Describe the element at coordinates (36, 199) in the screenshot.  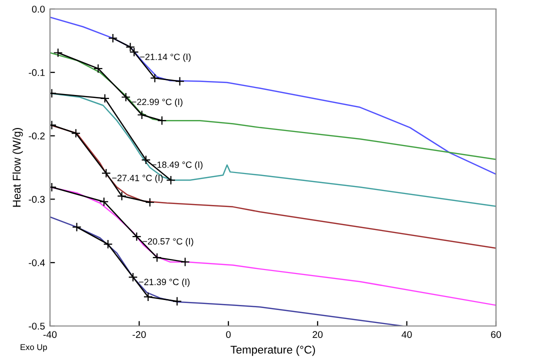
I see `y-tick-label: -0.3` at that location.